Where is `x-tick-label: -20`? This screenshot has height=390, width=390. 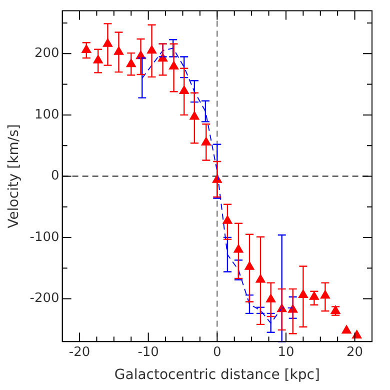
x-tick-label: -20 is located at coordinates (79, 352).